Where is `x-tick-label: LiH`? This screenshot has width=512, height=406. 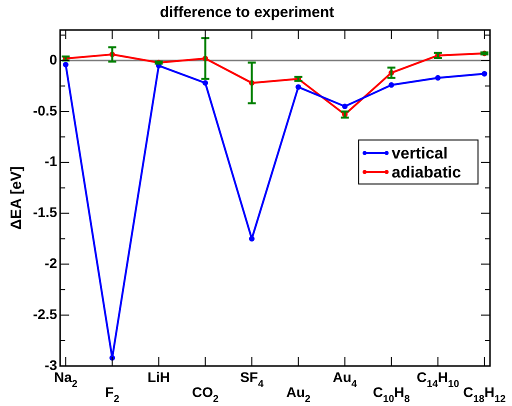
x-tick-label: LiH is located at coordinates (158, 377).